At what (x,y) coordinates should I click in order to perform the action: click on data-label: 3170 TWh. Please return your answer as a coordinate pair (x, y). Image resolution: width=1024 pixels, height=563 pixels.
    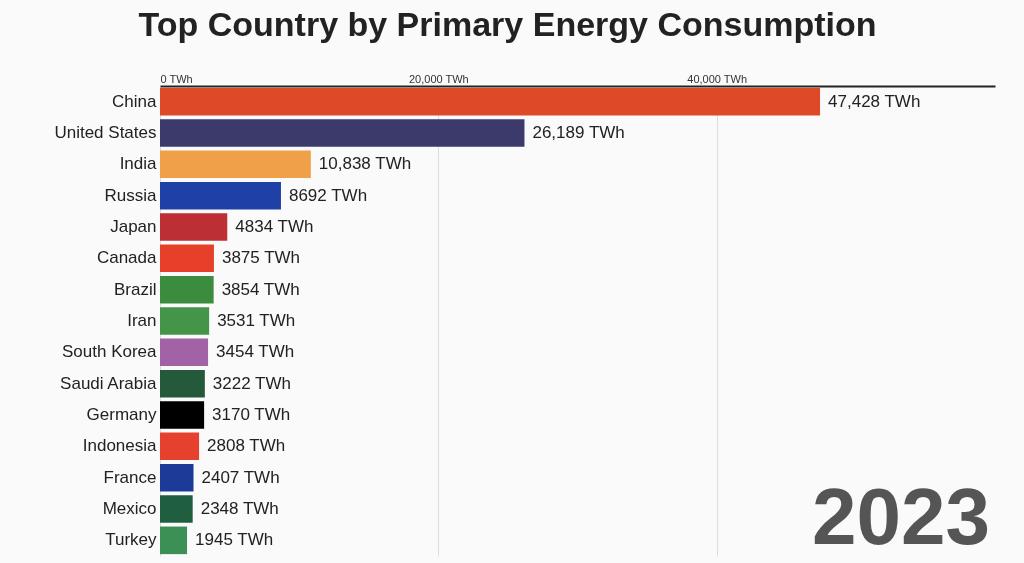
    Looking at the image, I should click on (251, 414).